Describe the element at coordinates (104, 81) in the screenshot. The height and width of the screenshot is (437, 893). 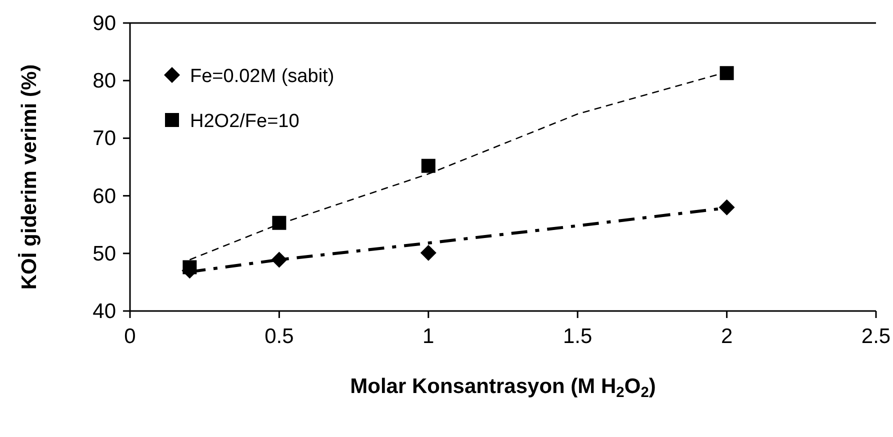
I see `y-tick-label: 80` at that location.